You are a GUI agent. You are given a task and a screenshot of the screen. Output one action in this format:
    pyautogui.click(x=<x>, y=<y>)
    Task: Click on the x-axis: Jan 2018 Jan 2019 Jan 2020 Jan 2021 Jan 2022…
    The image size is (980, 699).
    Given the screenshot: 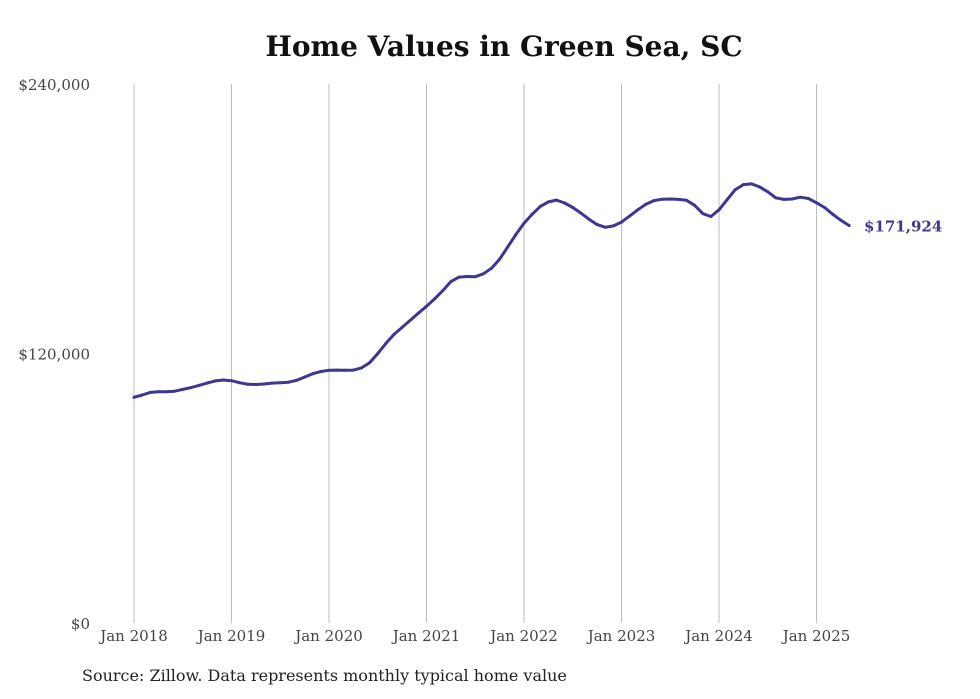 What is the action you would take?
    pyautogui.click(x=474, y=636)
    